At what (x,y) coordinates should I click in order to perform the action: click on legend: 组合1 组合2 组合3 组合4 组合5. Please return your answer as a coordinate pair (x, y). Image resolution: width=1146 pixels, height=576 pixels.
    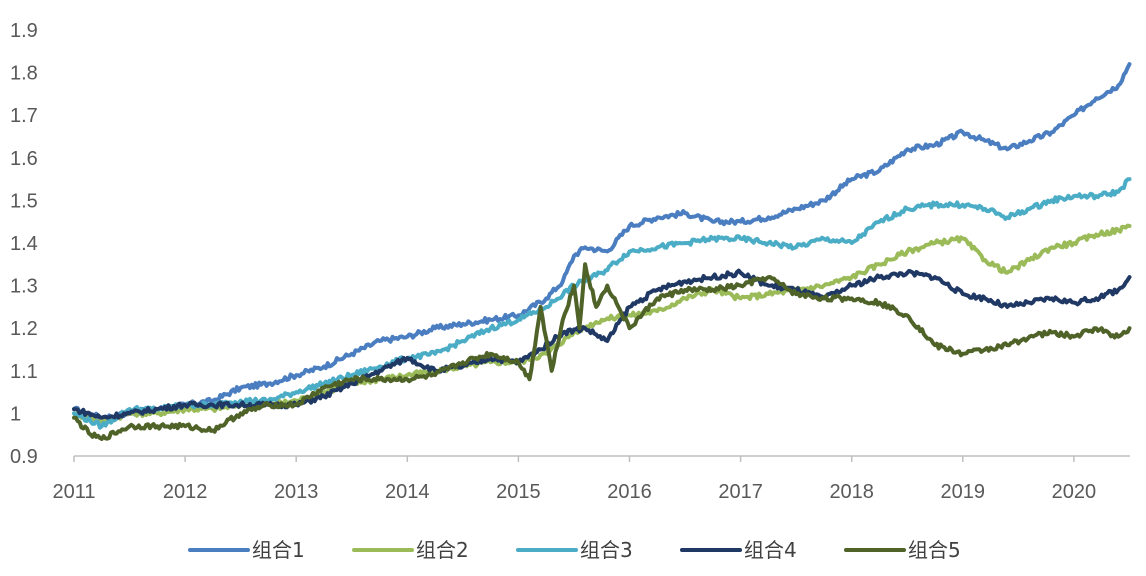
    Looking at the image, I should click on (574, 550).